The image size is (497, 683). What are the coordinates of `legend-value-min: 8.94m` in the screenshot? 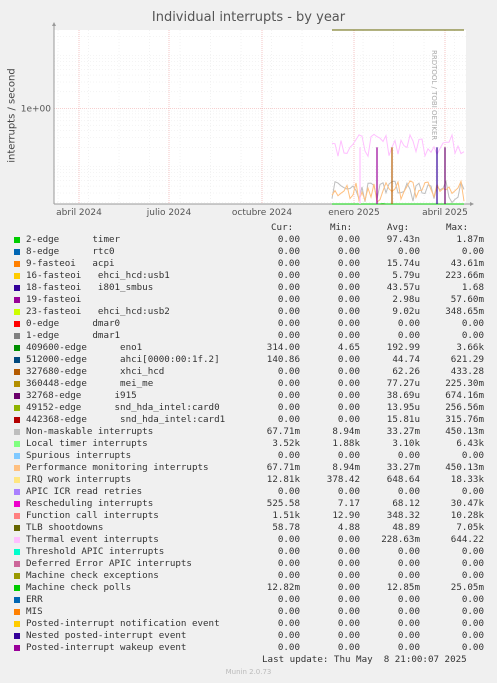 It's located at (346, 431).